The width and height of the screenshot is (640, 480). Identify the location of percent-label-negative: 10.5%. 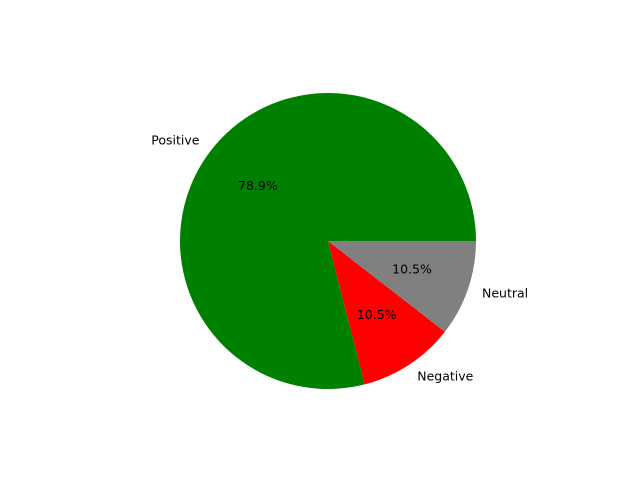
(377, 314).